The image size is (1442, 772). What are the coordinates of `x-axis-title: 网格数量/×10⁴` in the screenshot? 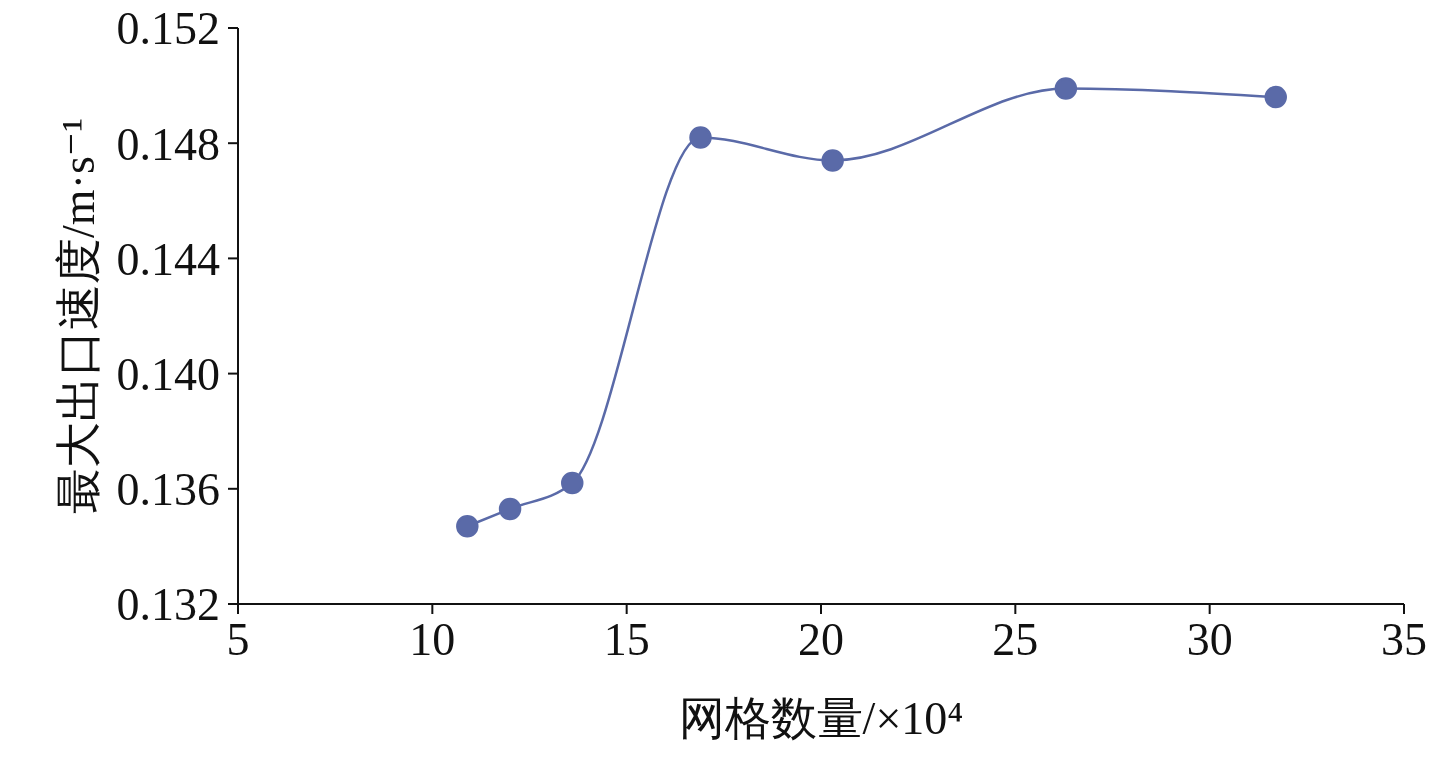 It's located at (821, 718).